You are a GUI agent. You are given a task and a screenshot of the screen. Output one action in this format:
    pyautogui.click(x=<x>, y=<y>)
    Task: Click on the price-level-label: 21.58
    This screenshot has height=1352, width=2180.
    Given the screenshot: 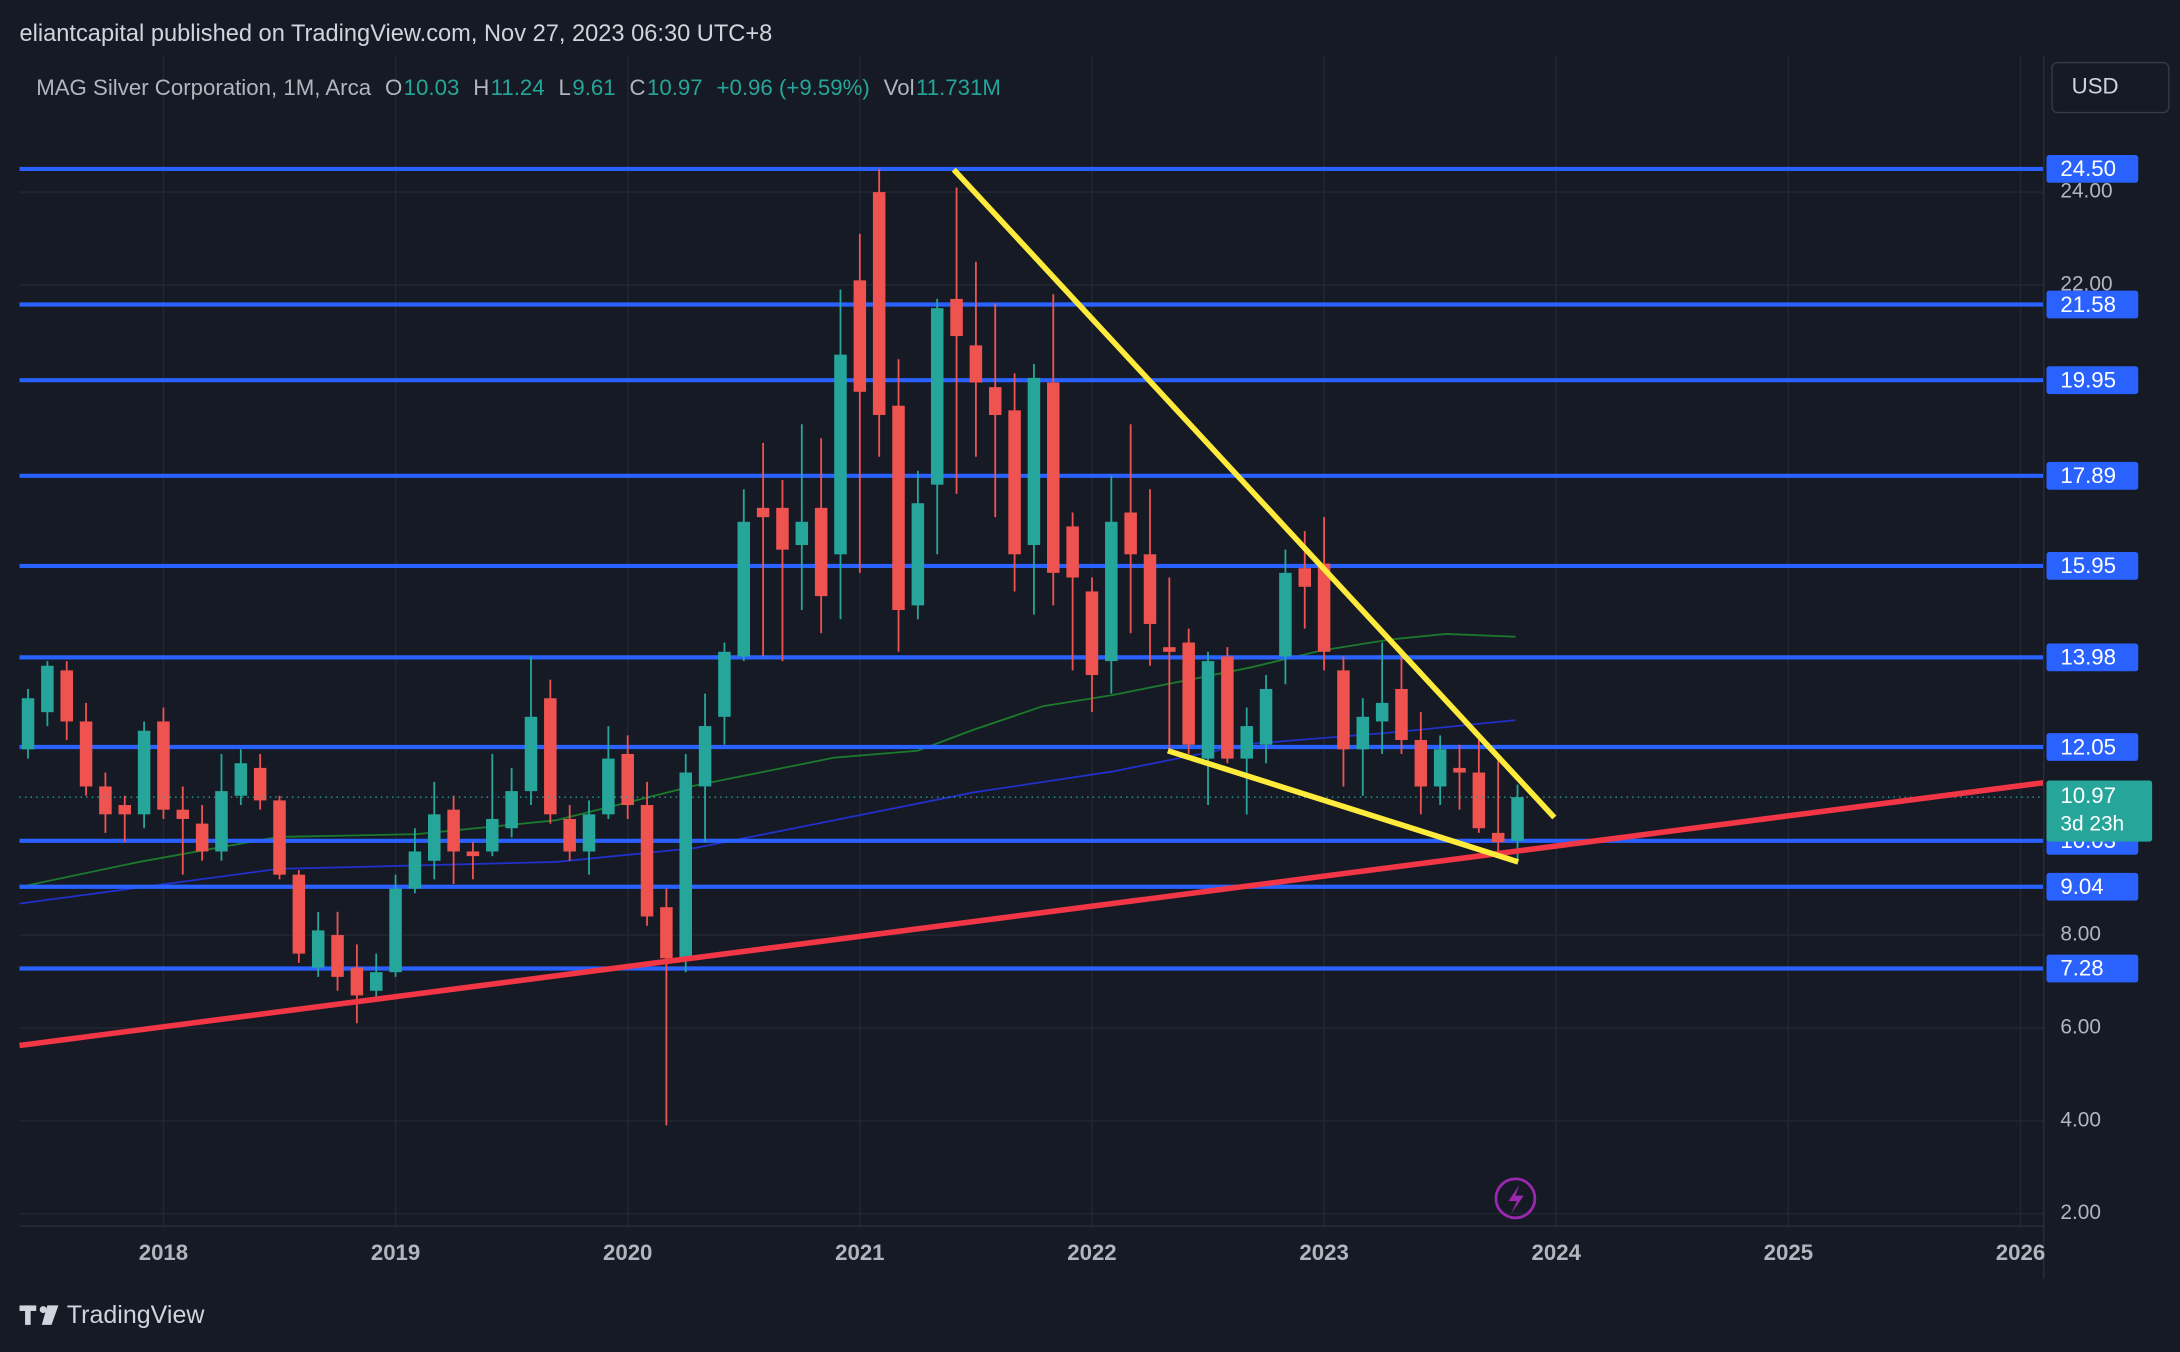 What is the action you would take?
    pyautogui.click(x=2088, y=304)
    